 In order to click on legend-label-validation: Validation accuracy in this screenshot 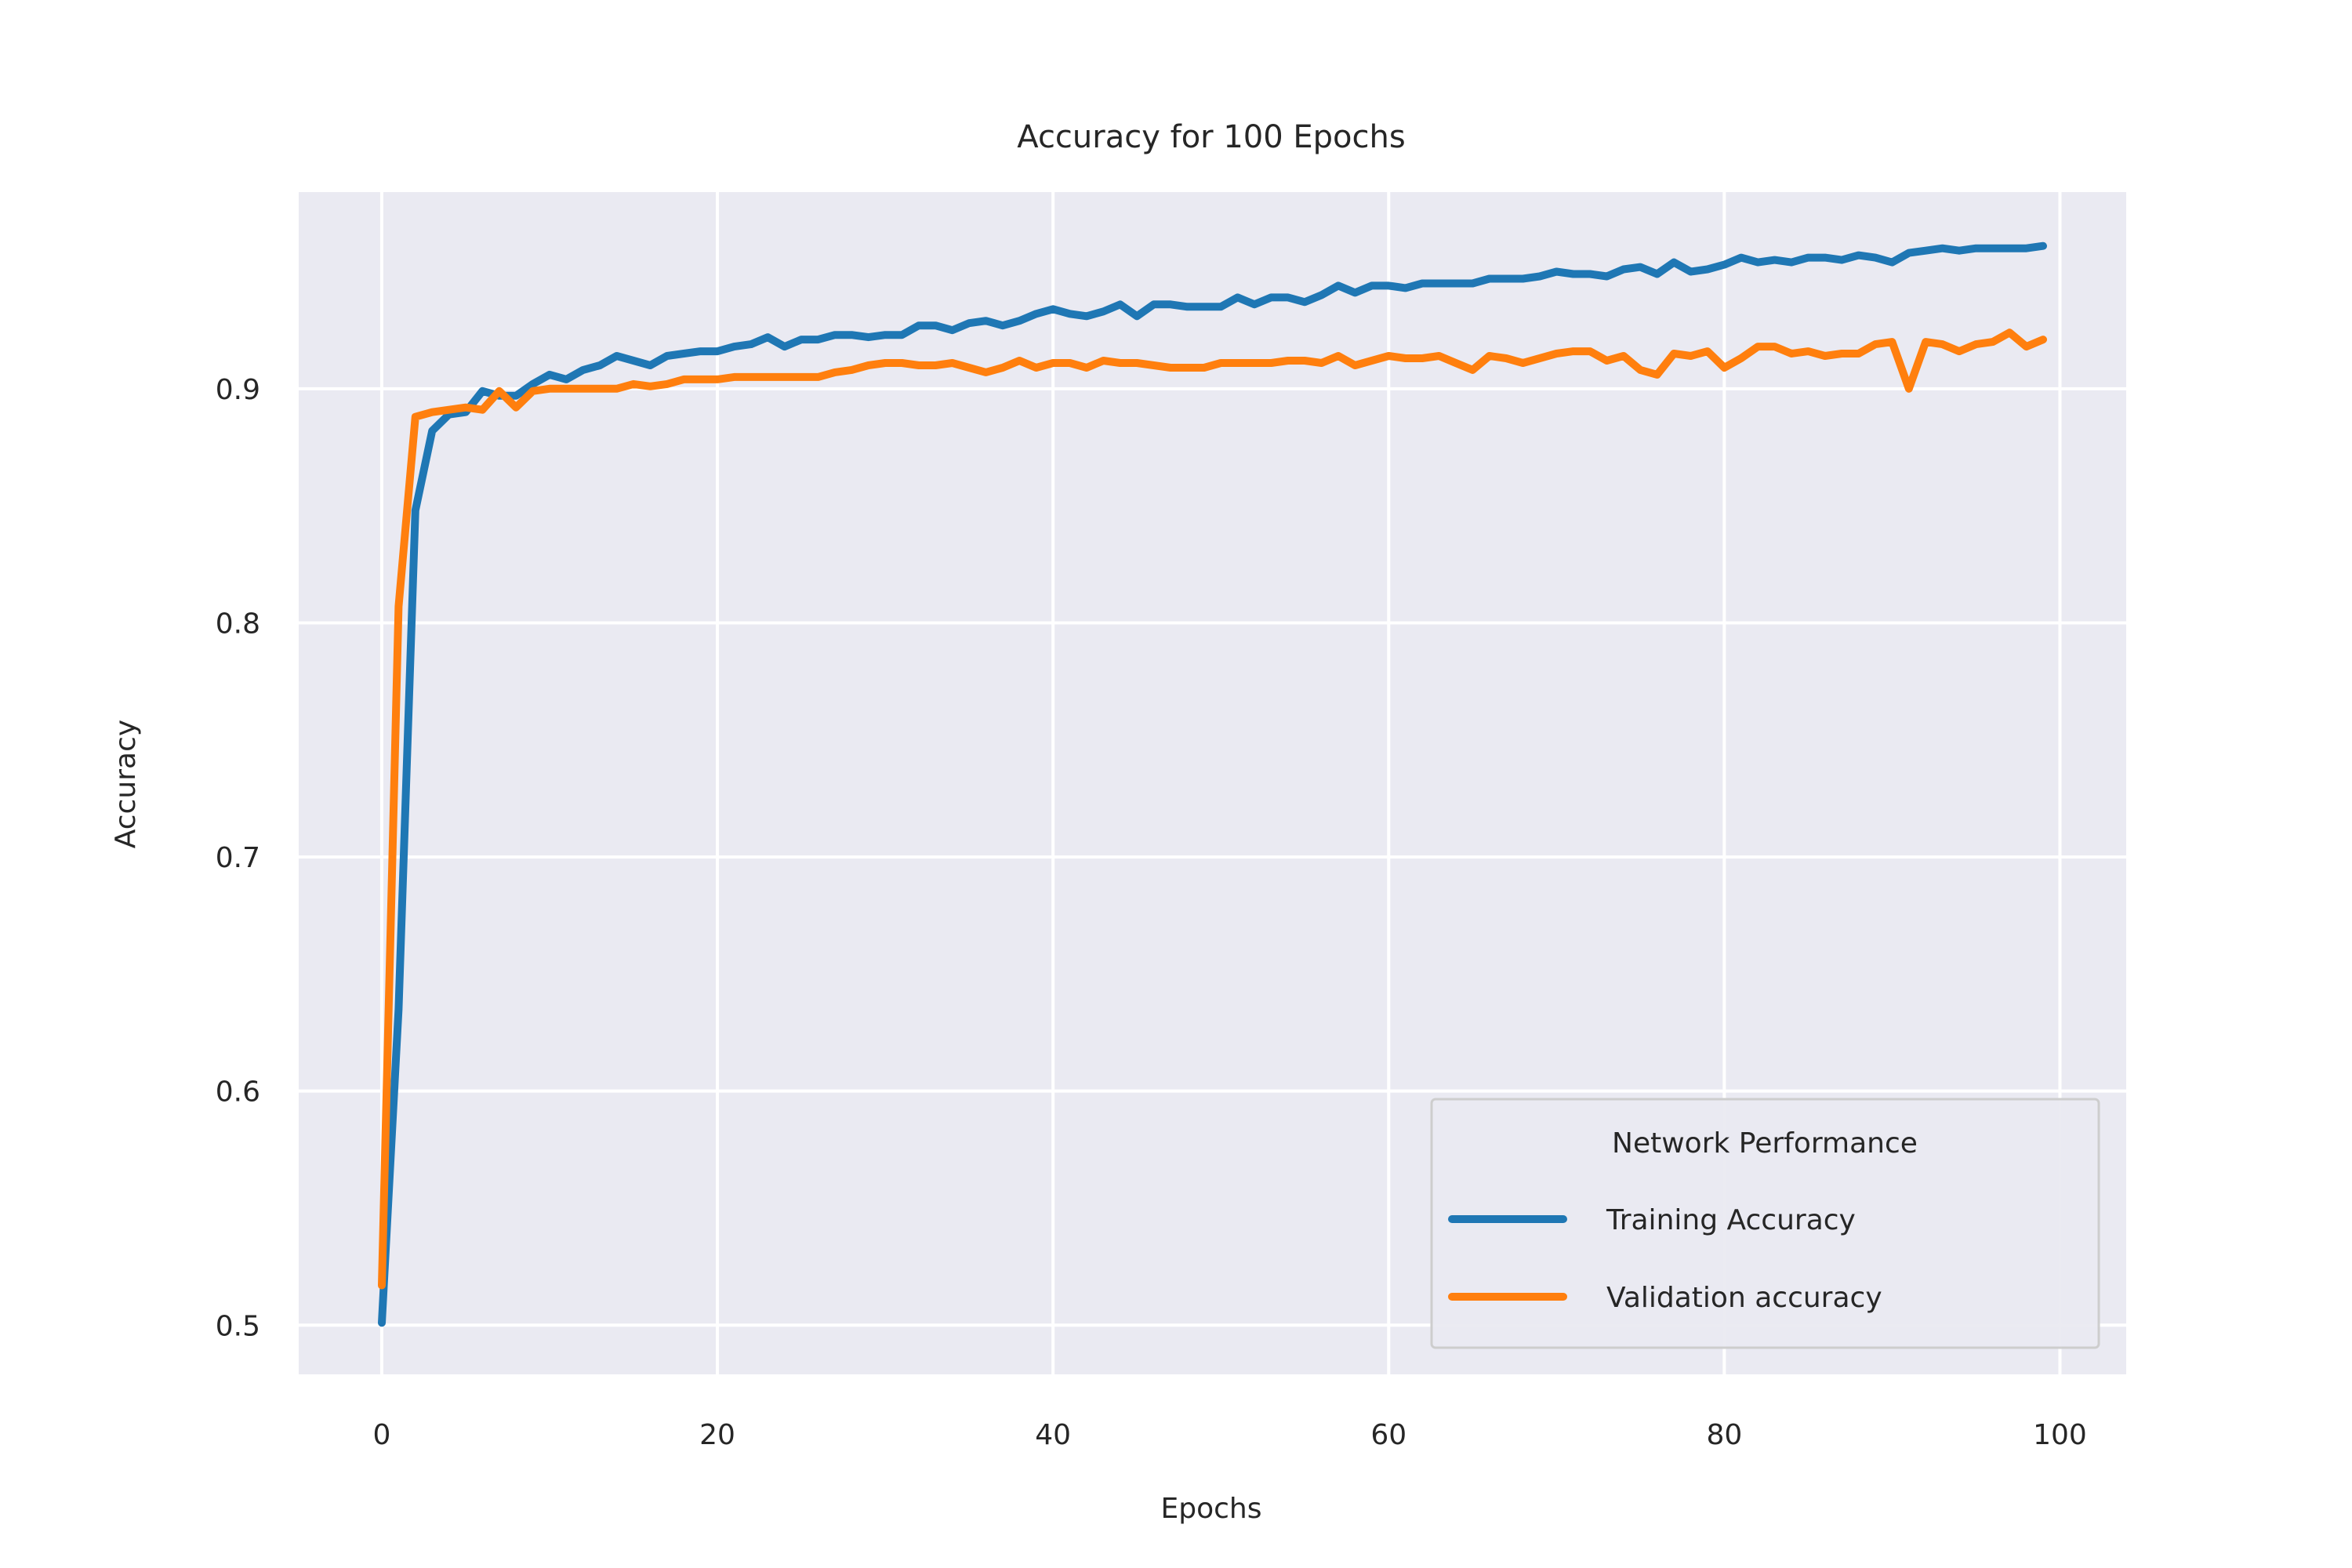, I will do `click(1744, 1298)`.